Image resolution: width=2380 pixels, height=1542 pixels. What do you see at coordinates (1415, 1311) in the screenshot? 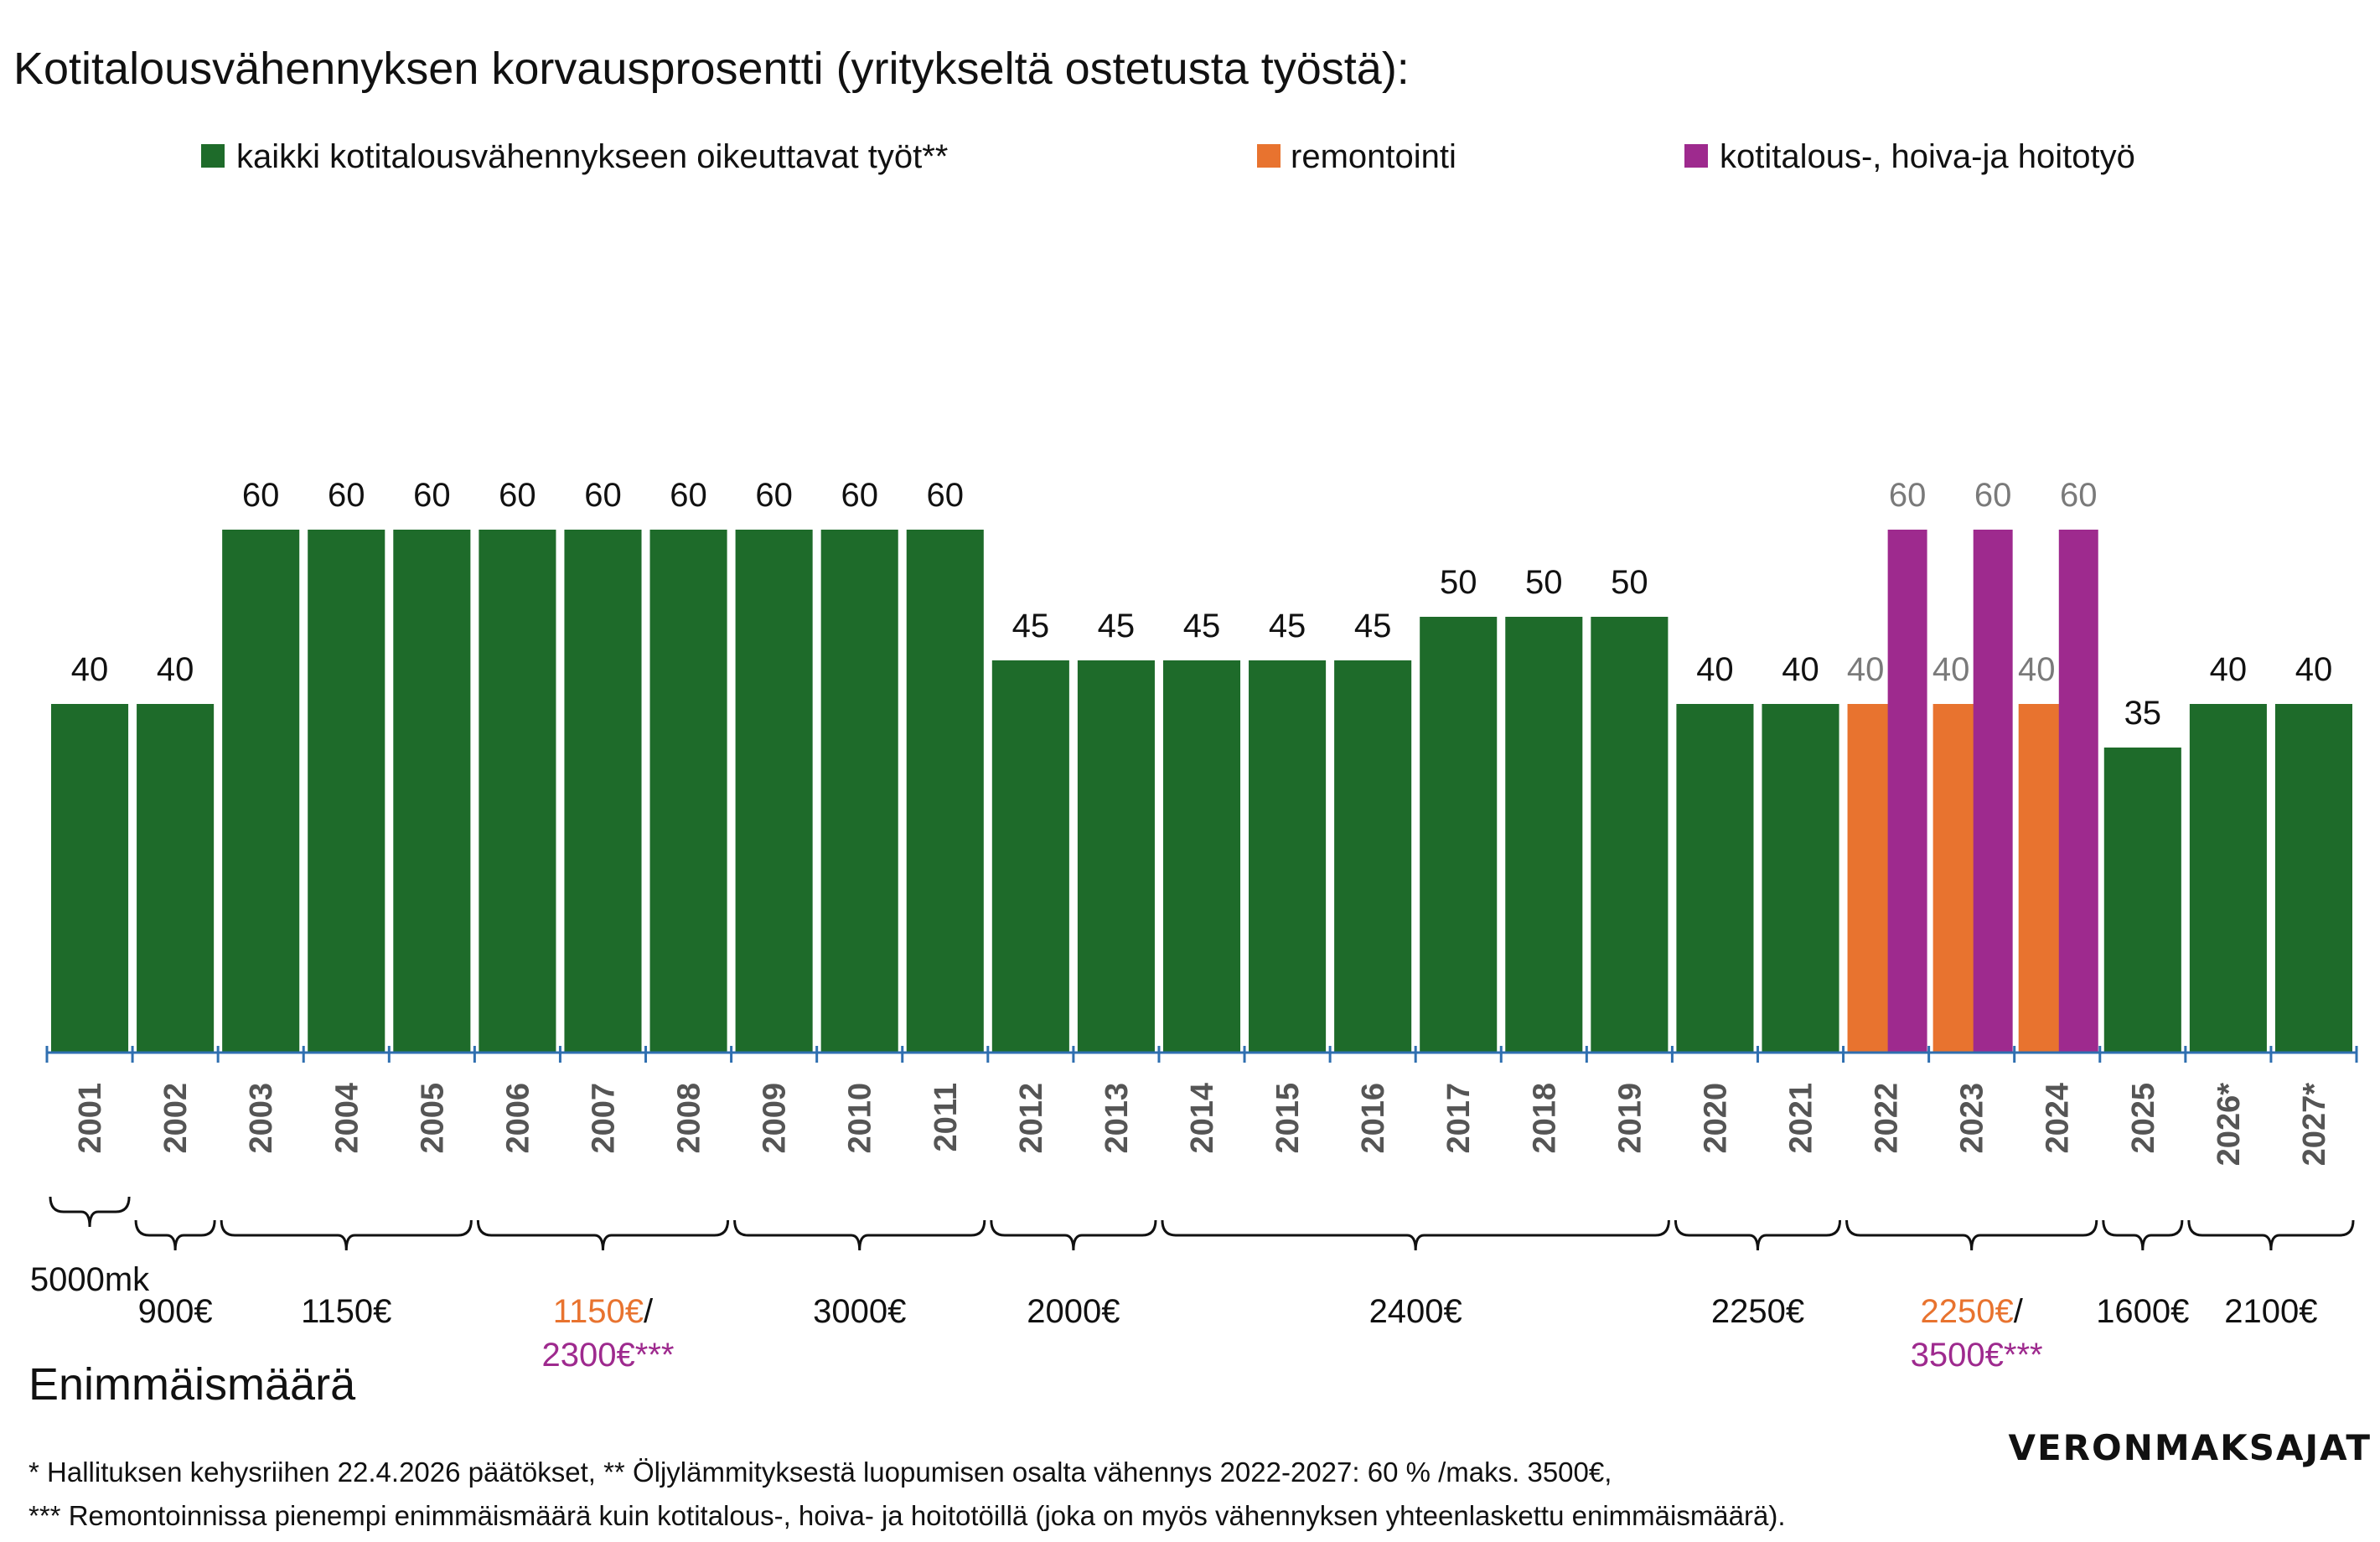
I see `cap-value: 2400€` at bounding box center [1415, 1311].